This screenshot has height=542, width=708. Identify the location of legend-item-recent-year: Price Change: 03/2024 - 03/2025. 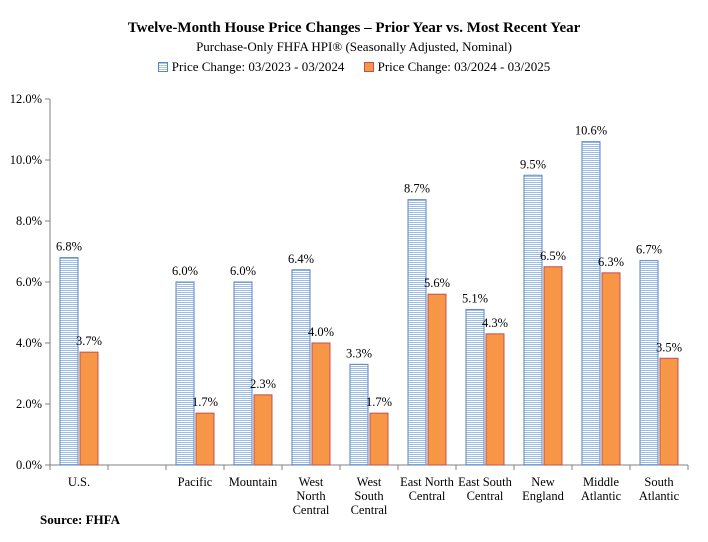
(457, 67).